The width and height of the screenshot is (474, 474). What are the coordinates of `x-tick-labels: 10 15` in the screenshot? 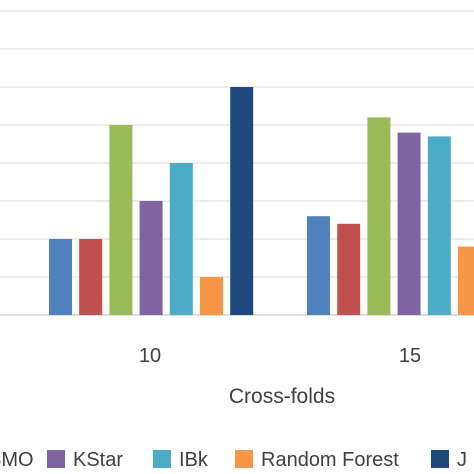 It's located at (280, 356).